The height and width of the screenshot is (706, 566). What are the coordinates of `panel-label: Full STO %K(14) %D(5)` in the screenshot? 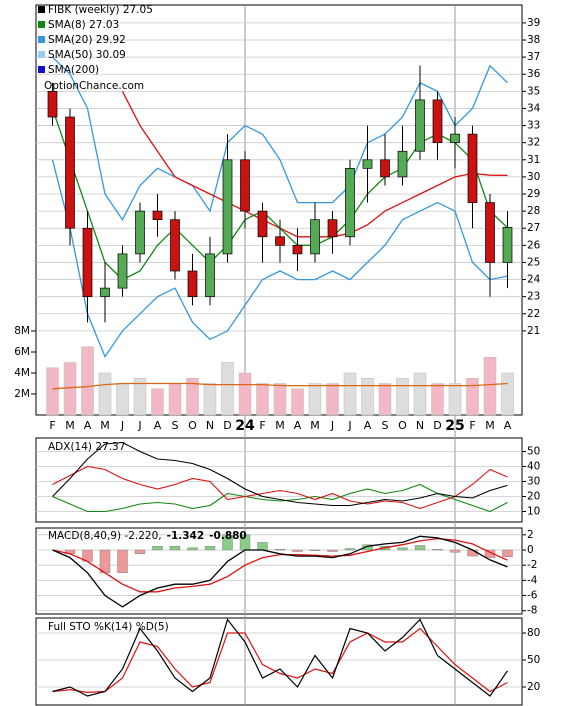 It's located at (108, 627).